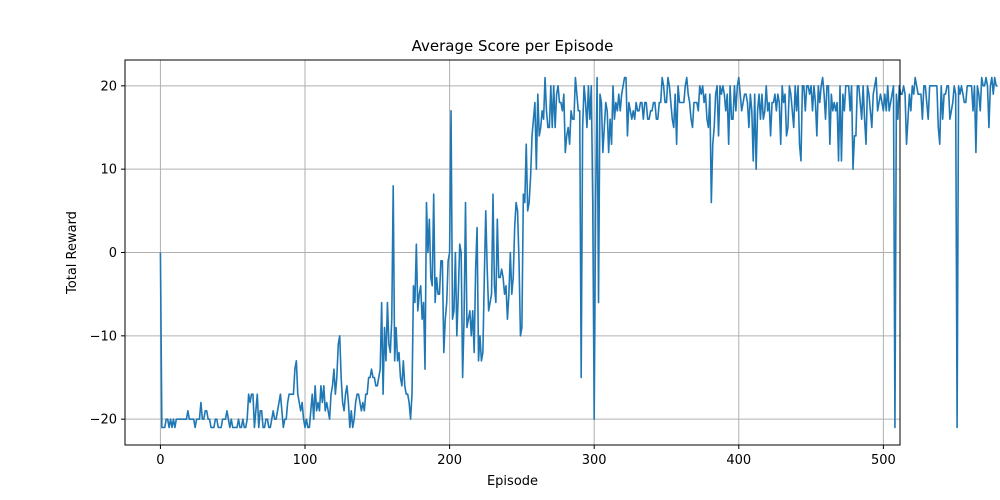 Image resolution: width=1000 pixels, height=500 pixels. I want to click on y-axis-label: Total Reward, so click(72, 253).